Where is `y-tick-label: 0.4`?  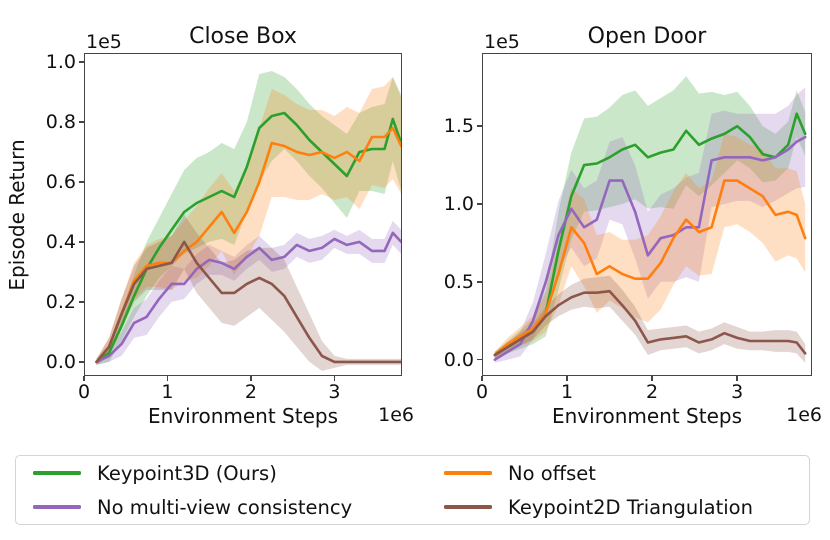 y-tick-label: 0.4 is located at coordinates (60, 241).